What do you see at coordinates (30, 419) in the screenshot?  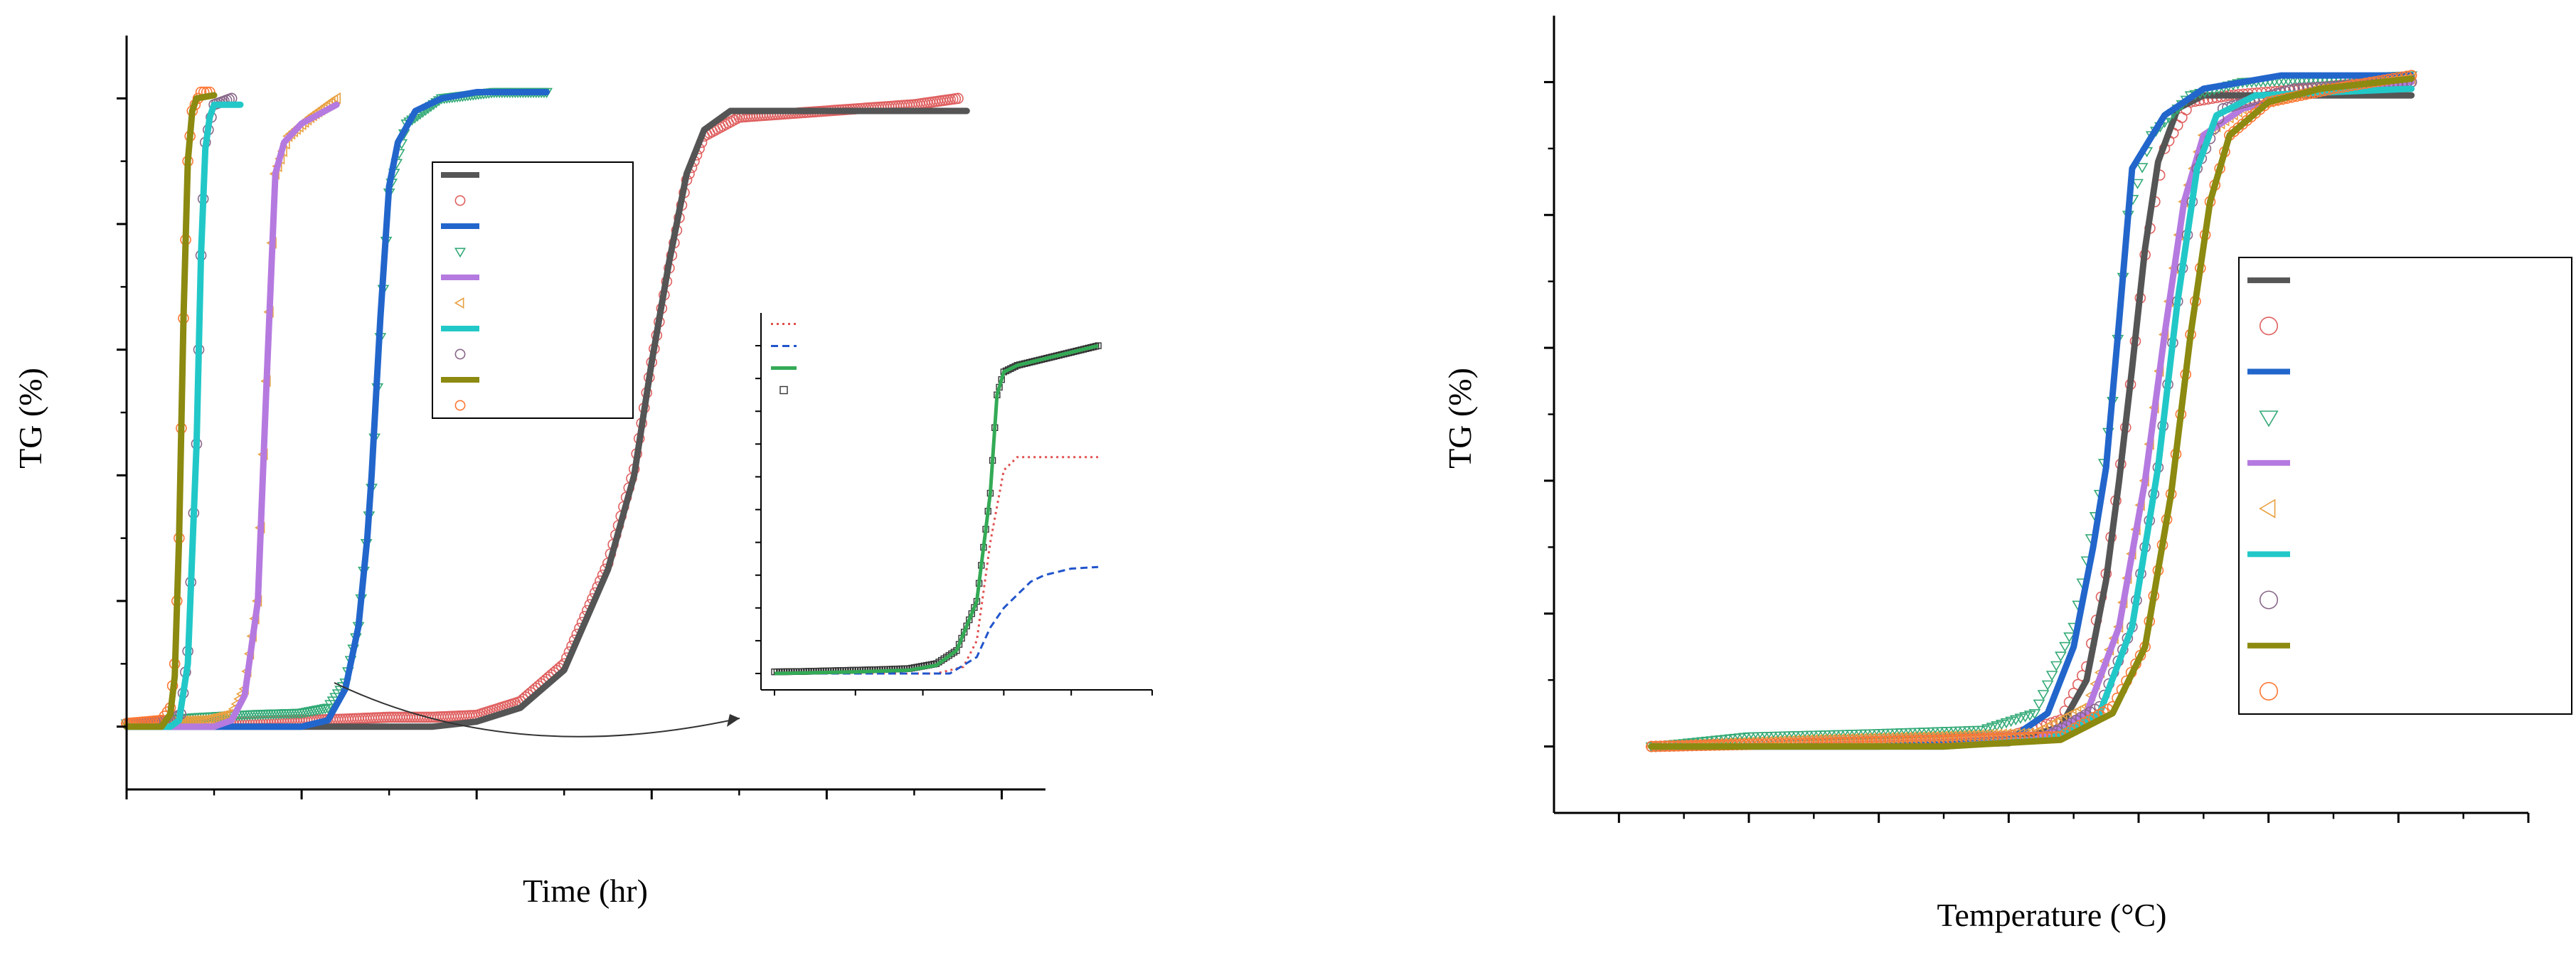 I see `left-y-axis-label: TG (%)` at bounding box center [30, 419].